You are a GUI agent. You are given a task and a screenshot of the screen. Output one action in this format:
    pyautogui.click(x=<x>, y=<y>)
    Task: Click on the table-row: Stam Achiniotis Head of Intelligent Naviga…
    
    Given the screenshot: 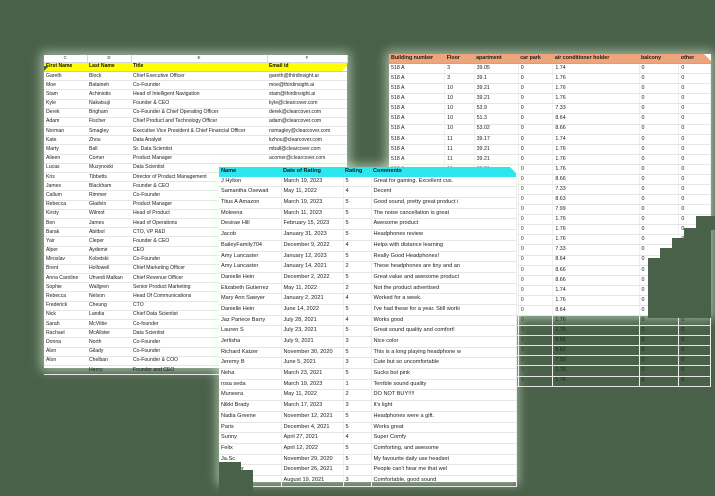 What is the action you would take?
    pyautogui.click(x=195, y=94)
    